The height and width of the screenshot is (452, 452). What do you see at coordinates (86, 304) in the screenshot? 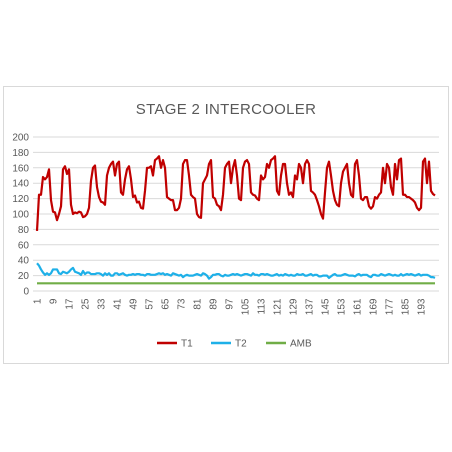
I see `x-tick-label: 25` at bounding box center [86, 304].